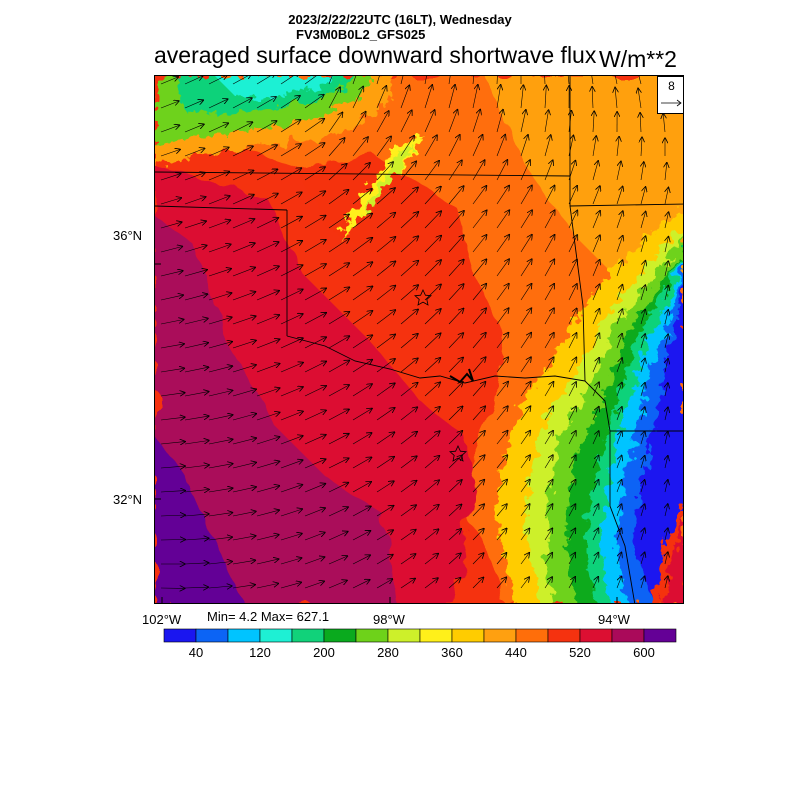 This screenshot has height=800, width=800. I want to click on star-icon, so click(458, 453).